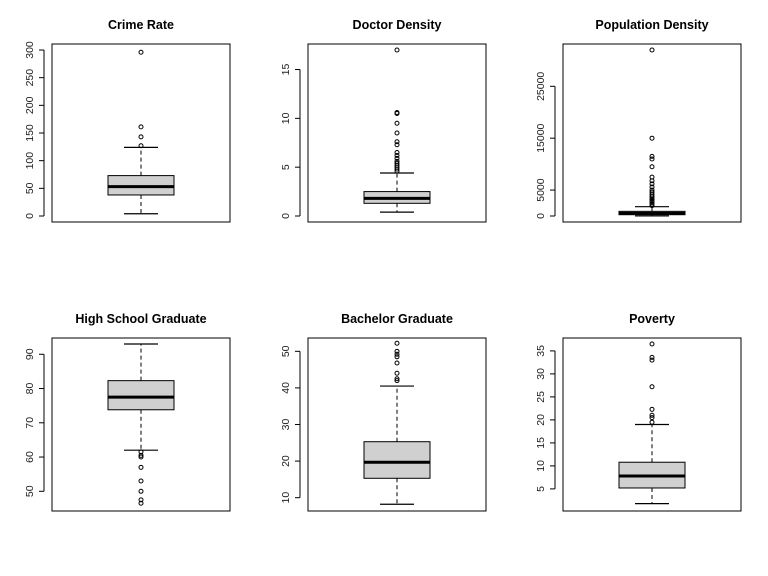 This screenshot has width=768, height=576. What do you see at coordinates (30, 50) in the screenshot?
I see `y-tick-label: 300` at bounding box center [30, 50].